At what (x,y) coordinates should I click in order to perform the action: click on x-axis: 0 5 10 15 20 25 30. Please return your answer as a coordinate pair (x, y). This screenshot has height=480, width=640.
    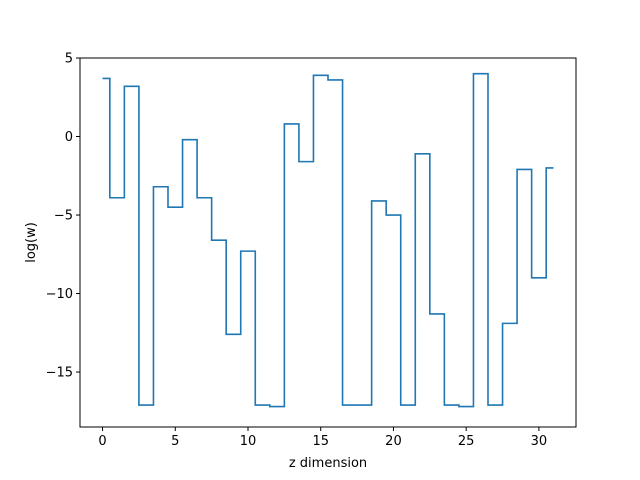
    Looking at the image, I should click on (322, 438).